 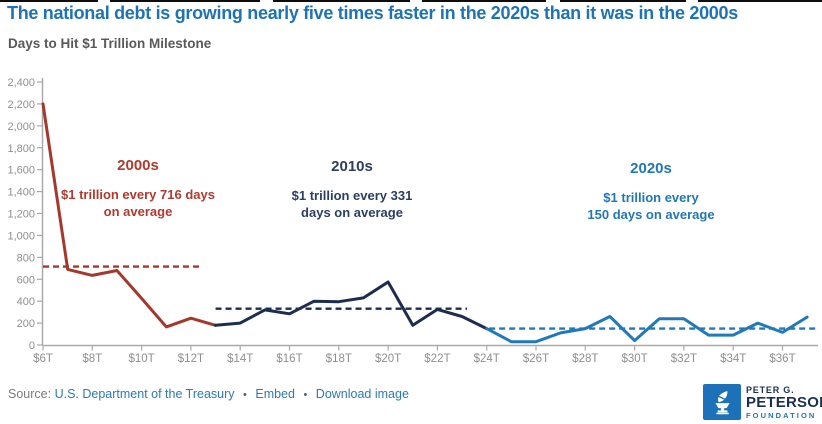 What do you see at coordinates (43, 359) in the screenshot?
I see `svg-text: $6T` at bounding box center [43, 359].